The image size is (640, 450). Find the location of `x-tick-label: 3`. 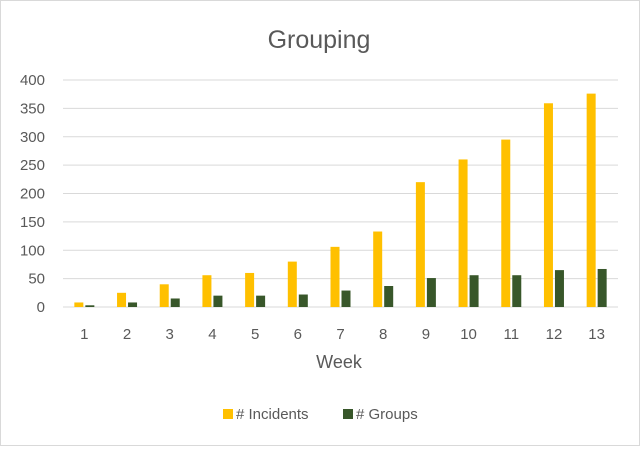

x-tick-label: 3 is located at coordinates (170, 334).